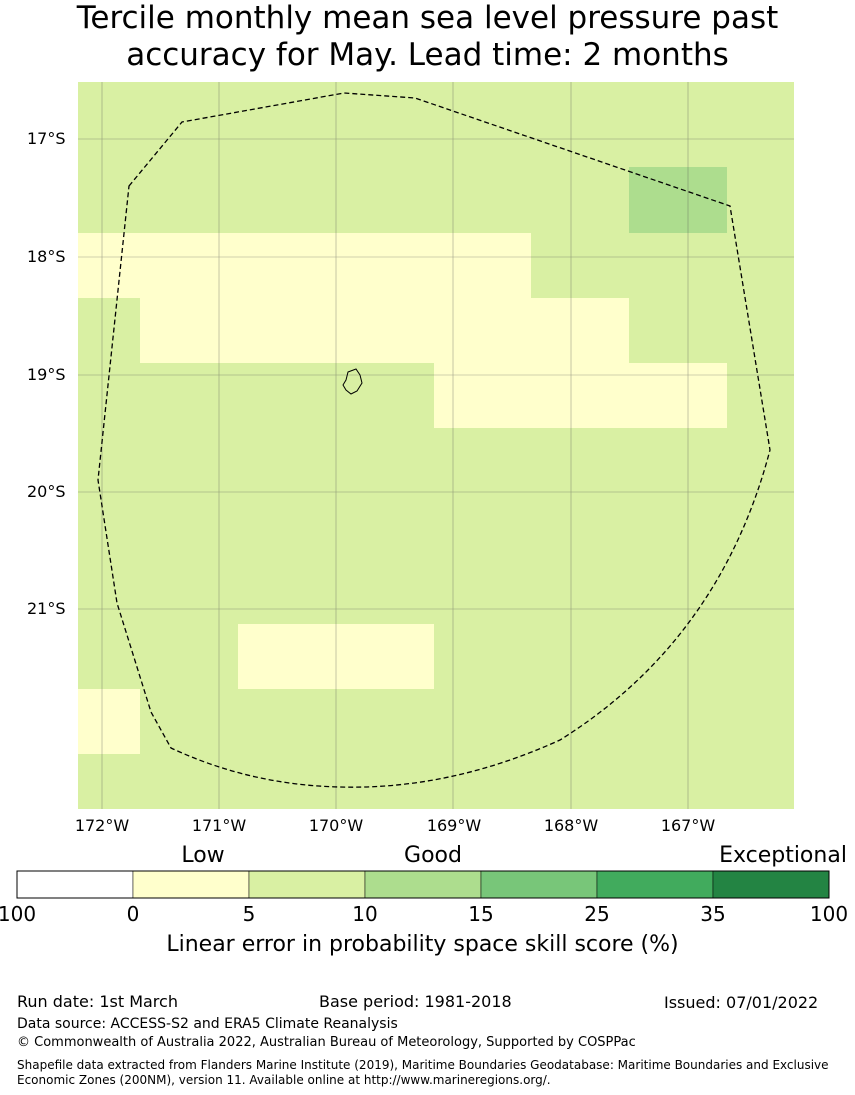  Describe the element at coordinates (352, 381) in the screenshot. I see `island-outline` at that location.